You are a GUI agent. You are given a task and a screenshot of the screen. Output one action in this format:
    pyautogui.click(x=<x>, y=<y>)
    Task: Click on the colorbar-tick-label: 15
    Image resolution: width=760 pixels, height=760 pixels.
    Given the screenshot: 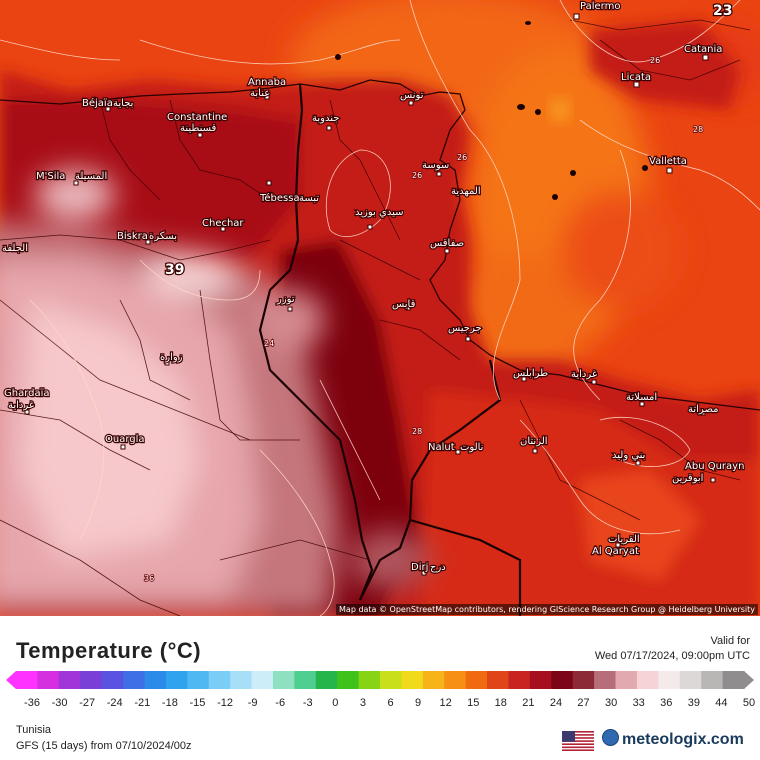 What is the action you would take?
    pyautogui.click(x=473, y=703)
    